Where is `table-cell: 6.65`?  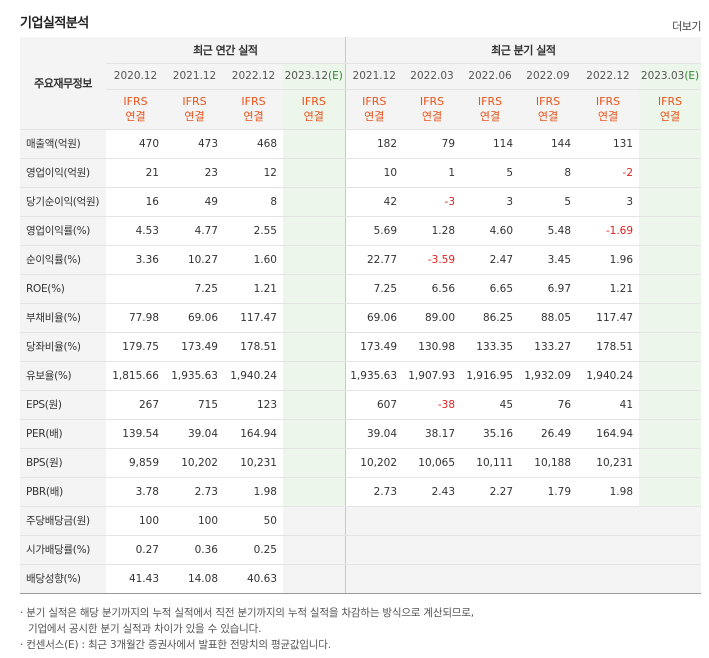 table-cell: 6.65 is located at coordinates (490, 289).